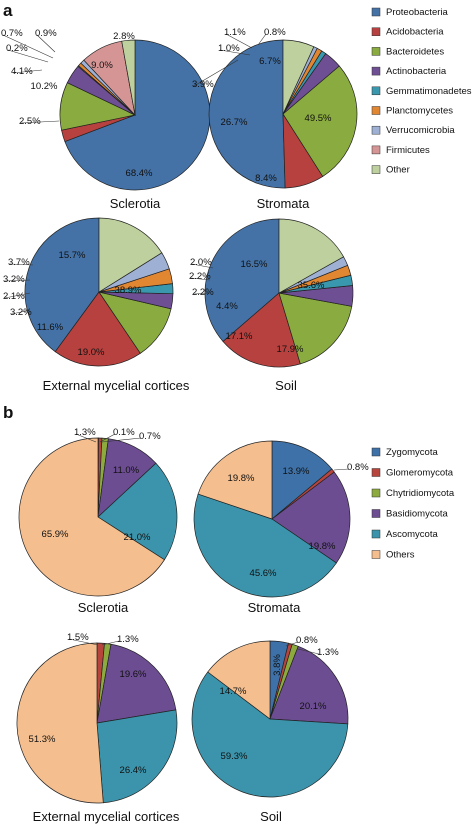 The height and width of the screenshot is (829, 473). I want to click on legend-label: Zygomycota, so click(412, 452).